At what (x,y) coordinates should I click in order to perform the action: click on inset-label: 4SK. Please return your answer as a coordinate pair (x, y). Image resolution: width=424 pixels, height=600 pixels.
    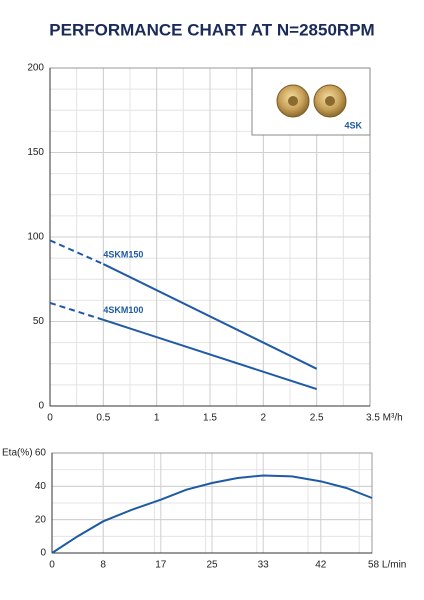
    Looking at the image, I should click on (353, 125).